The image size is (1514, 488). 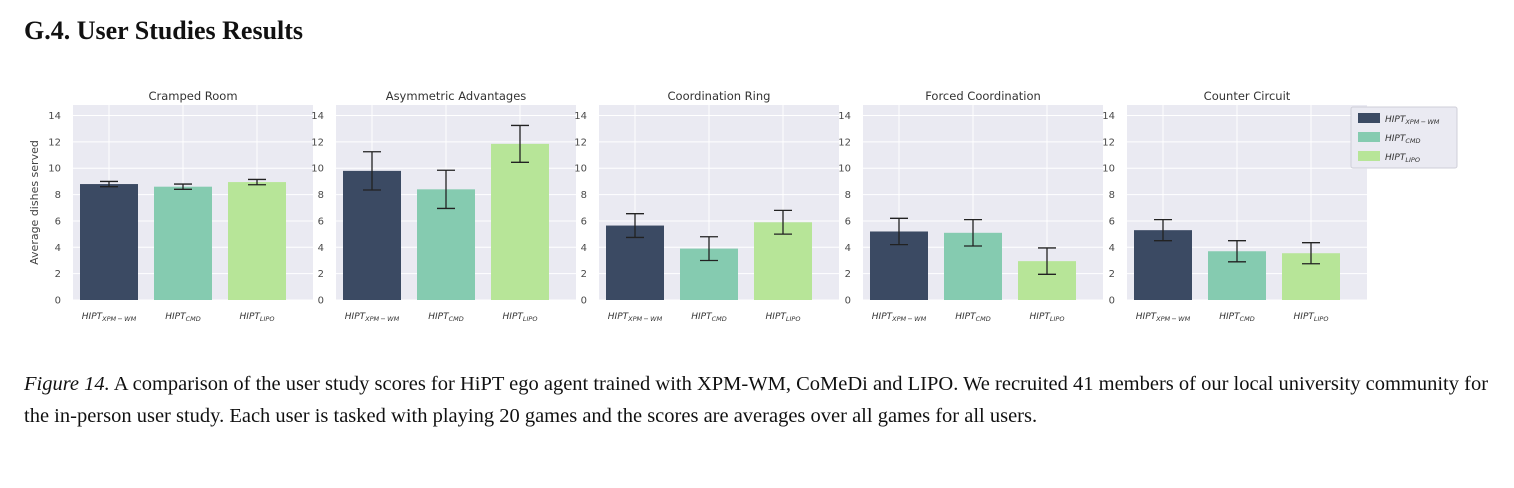 I want to click on legend-label: HIPTCMD, so click(x=1403, y=139).